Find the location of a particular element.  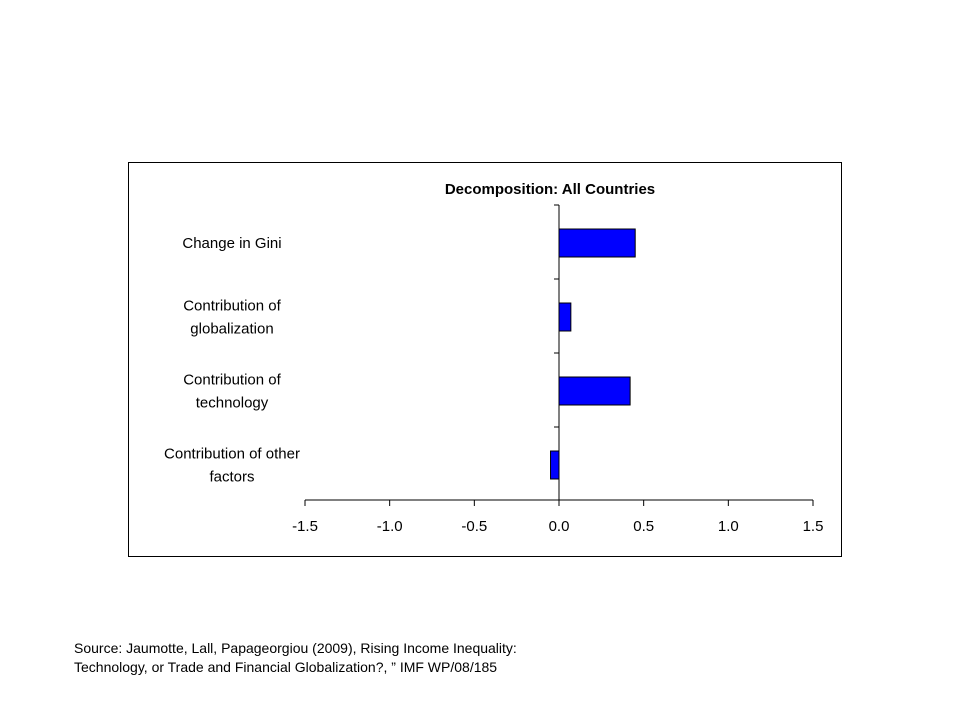

x-tick-label: 0.0 is located at coordinates (559, 526).